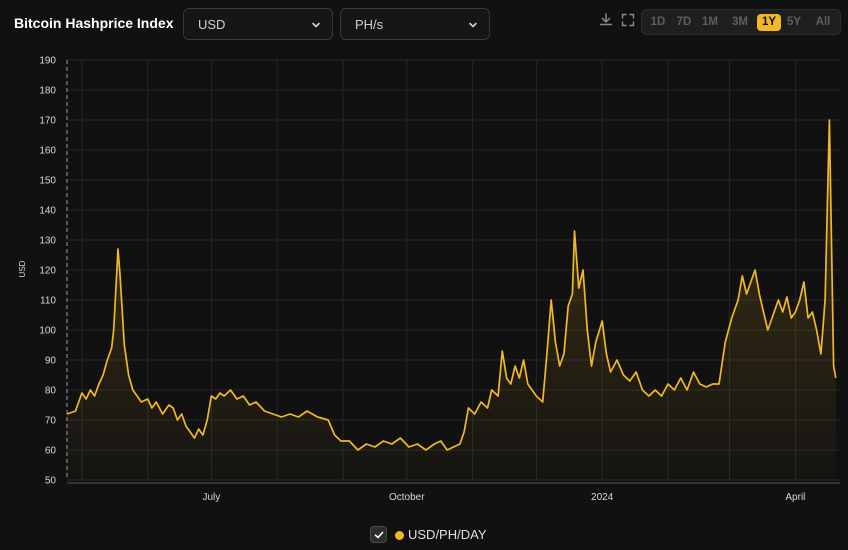 This screenshot has height=550, width=848. I want to click on x-tick-label: July, so click(212, 497).